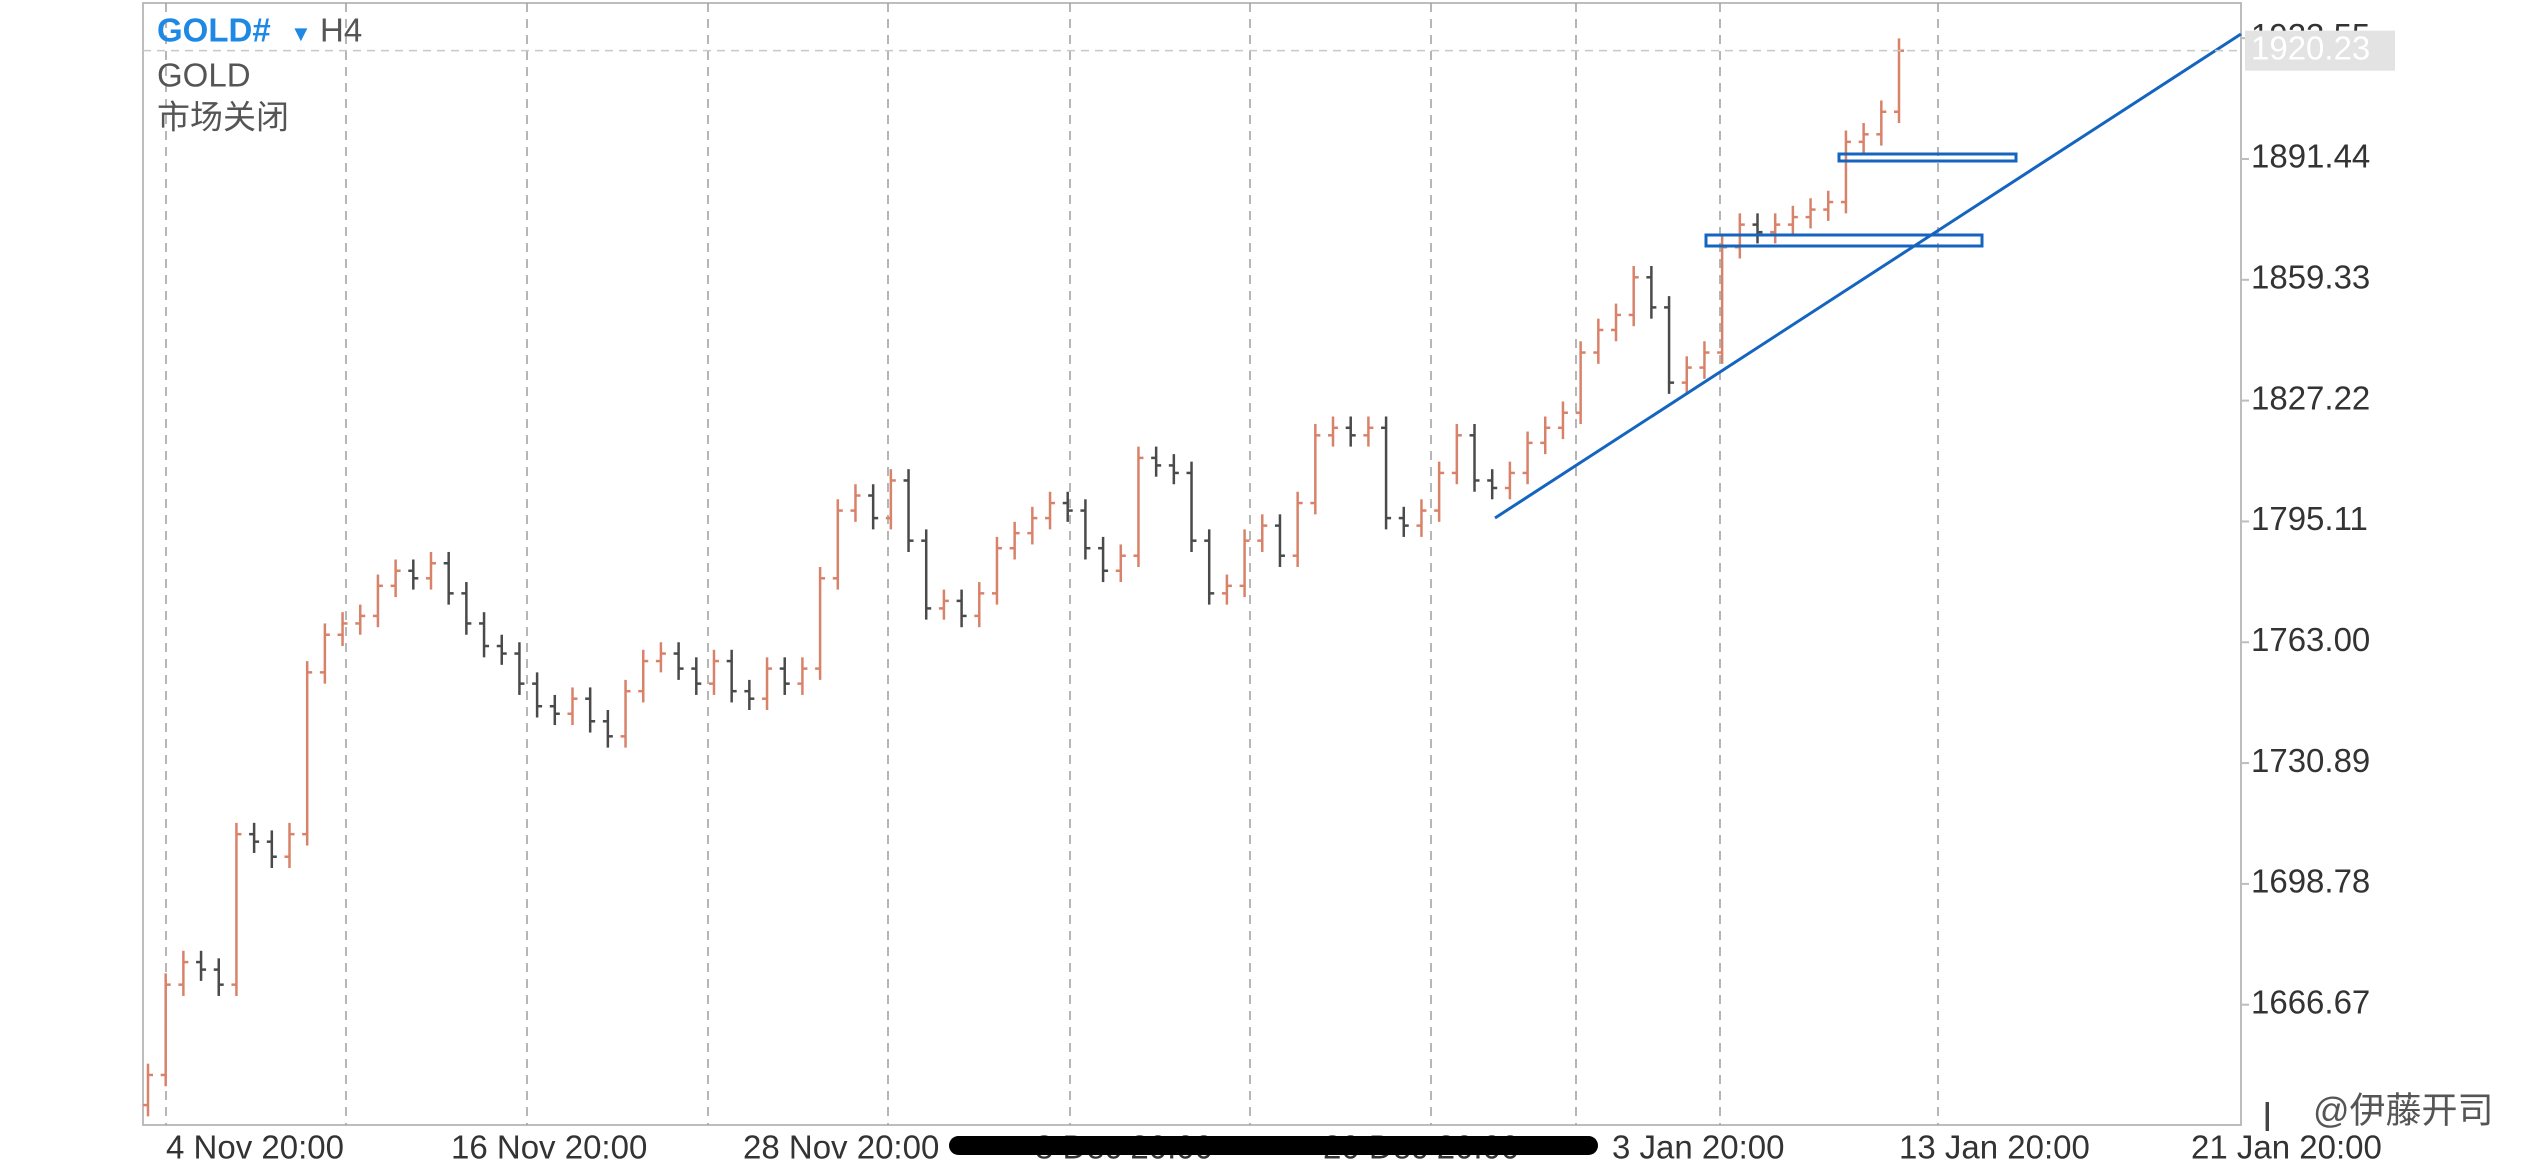 This screenshot has width=2532, height=1170. Describe the element at coordinates (2267, 1111) in the screenshot. I see `watermark-icon: ꞁ` at that location.